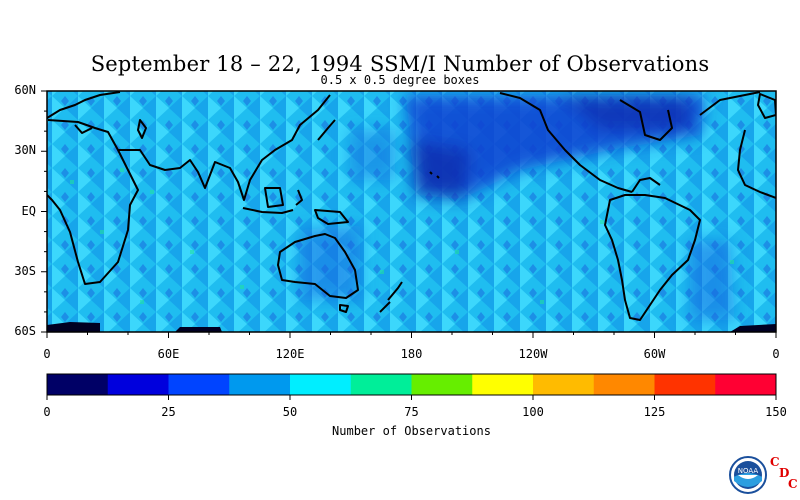 This screenshot has width=800, height=500. What do you see at coordinates (793, 484) in the screenshot?
I see `cdc-letter-3: C` at bounding box center [793, 484].